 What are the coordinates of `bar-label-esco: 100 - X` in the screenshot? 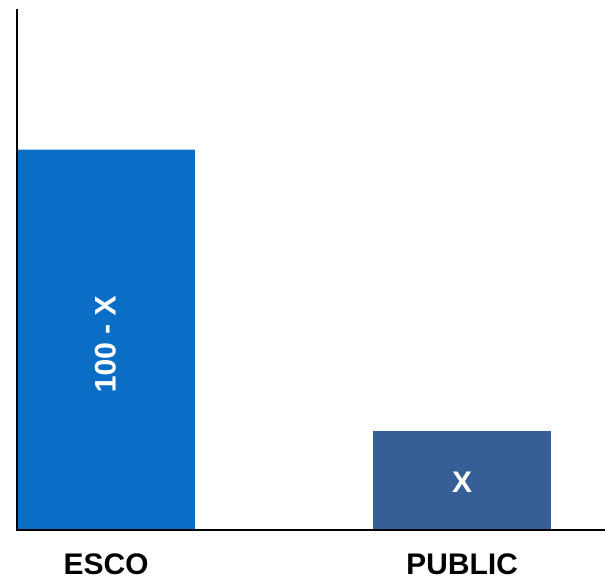 It's located at (106, 343).